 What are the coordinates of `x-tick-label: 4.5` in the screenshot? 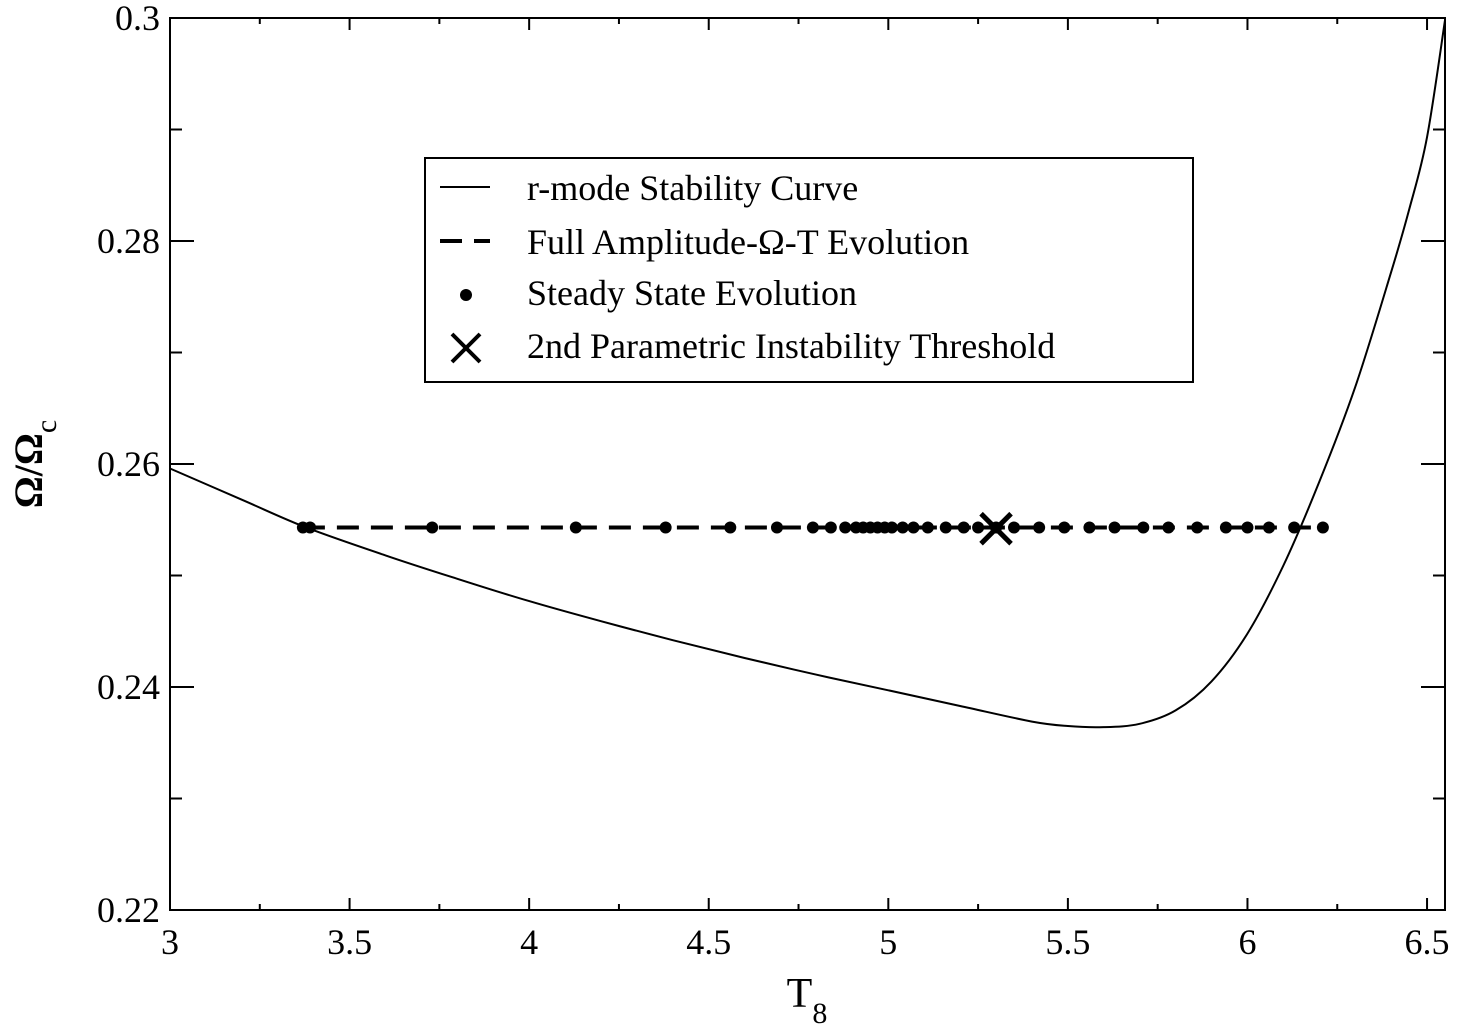 It's located at (708, 942).